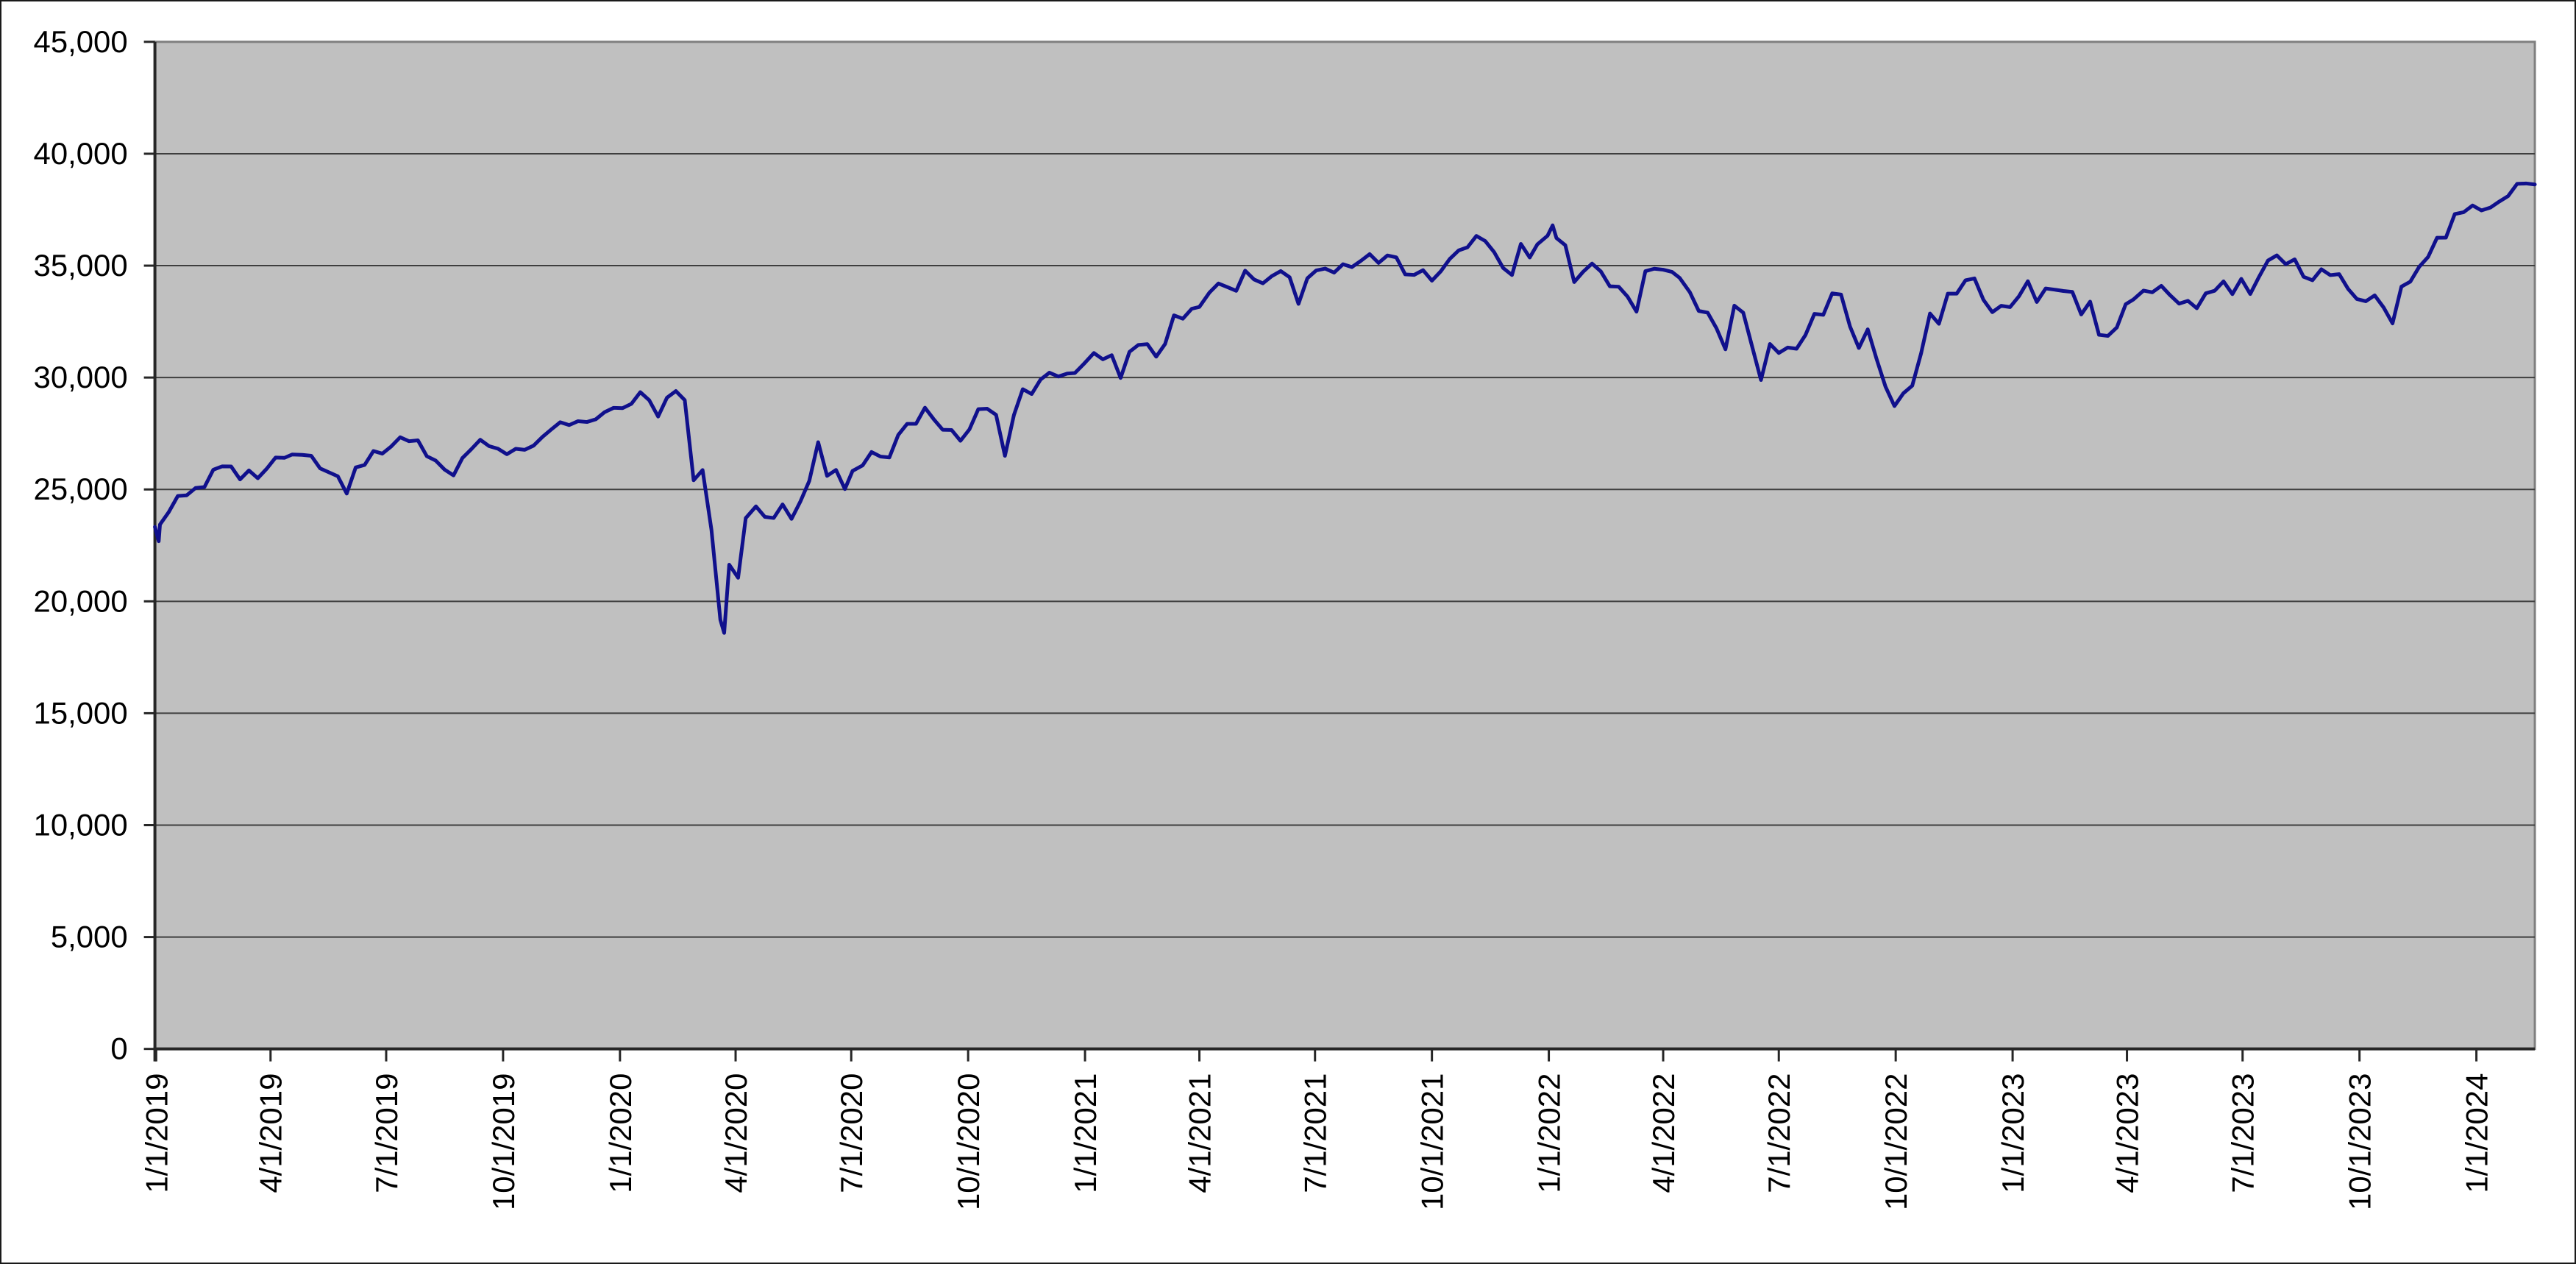  Describe the element at coordinates (386, 1133) in the screenshot. I see `x-axis-tick-label: 7/1/2019` at that location.